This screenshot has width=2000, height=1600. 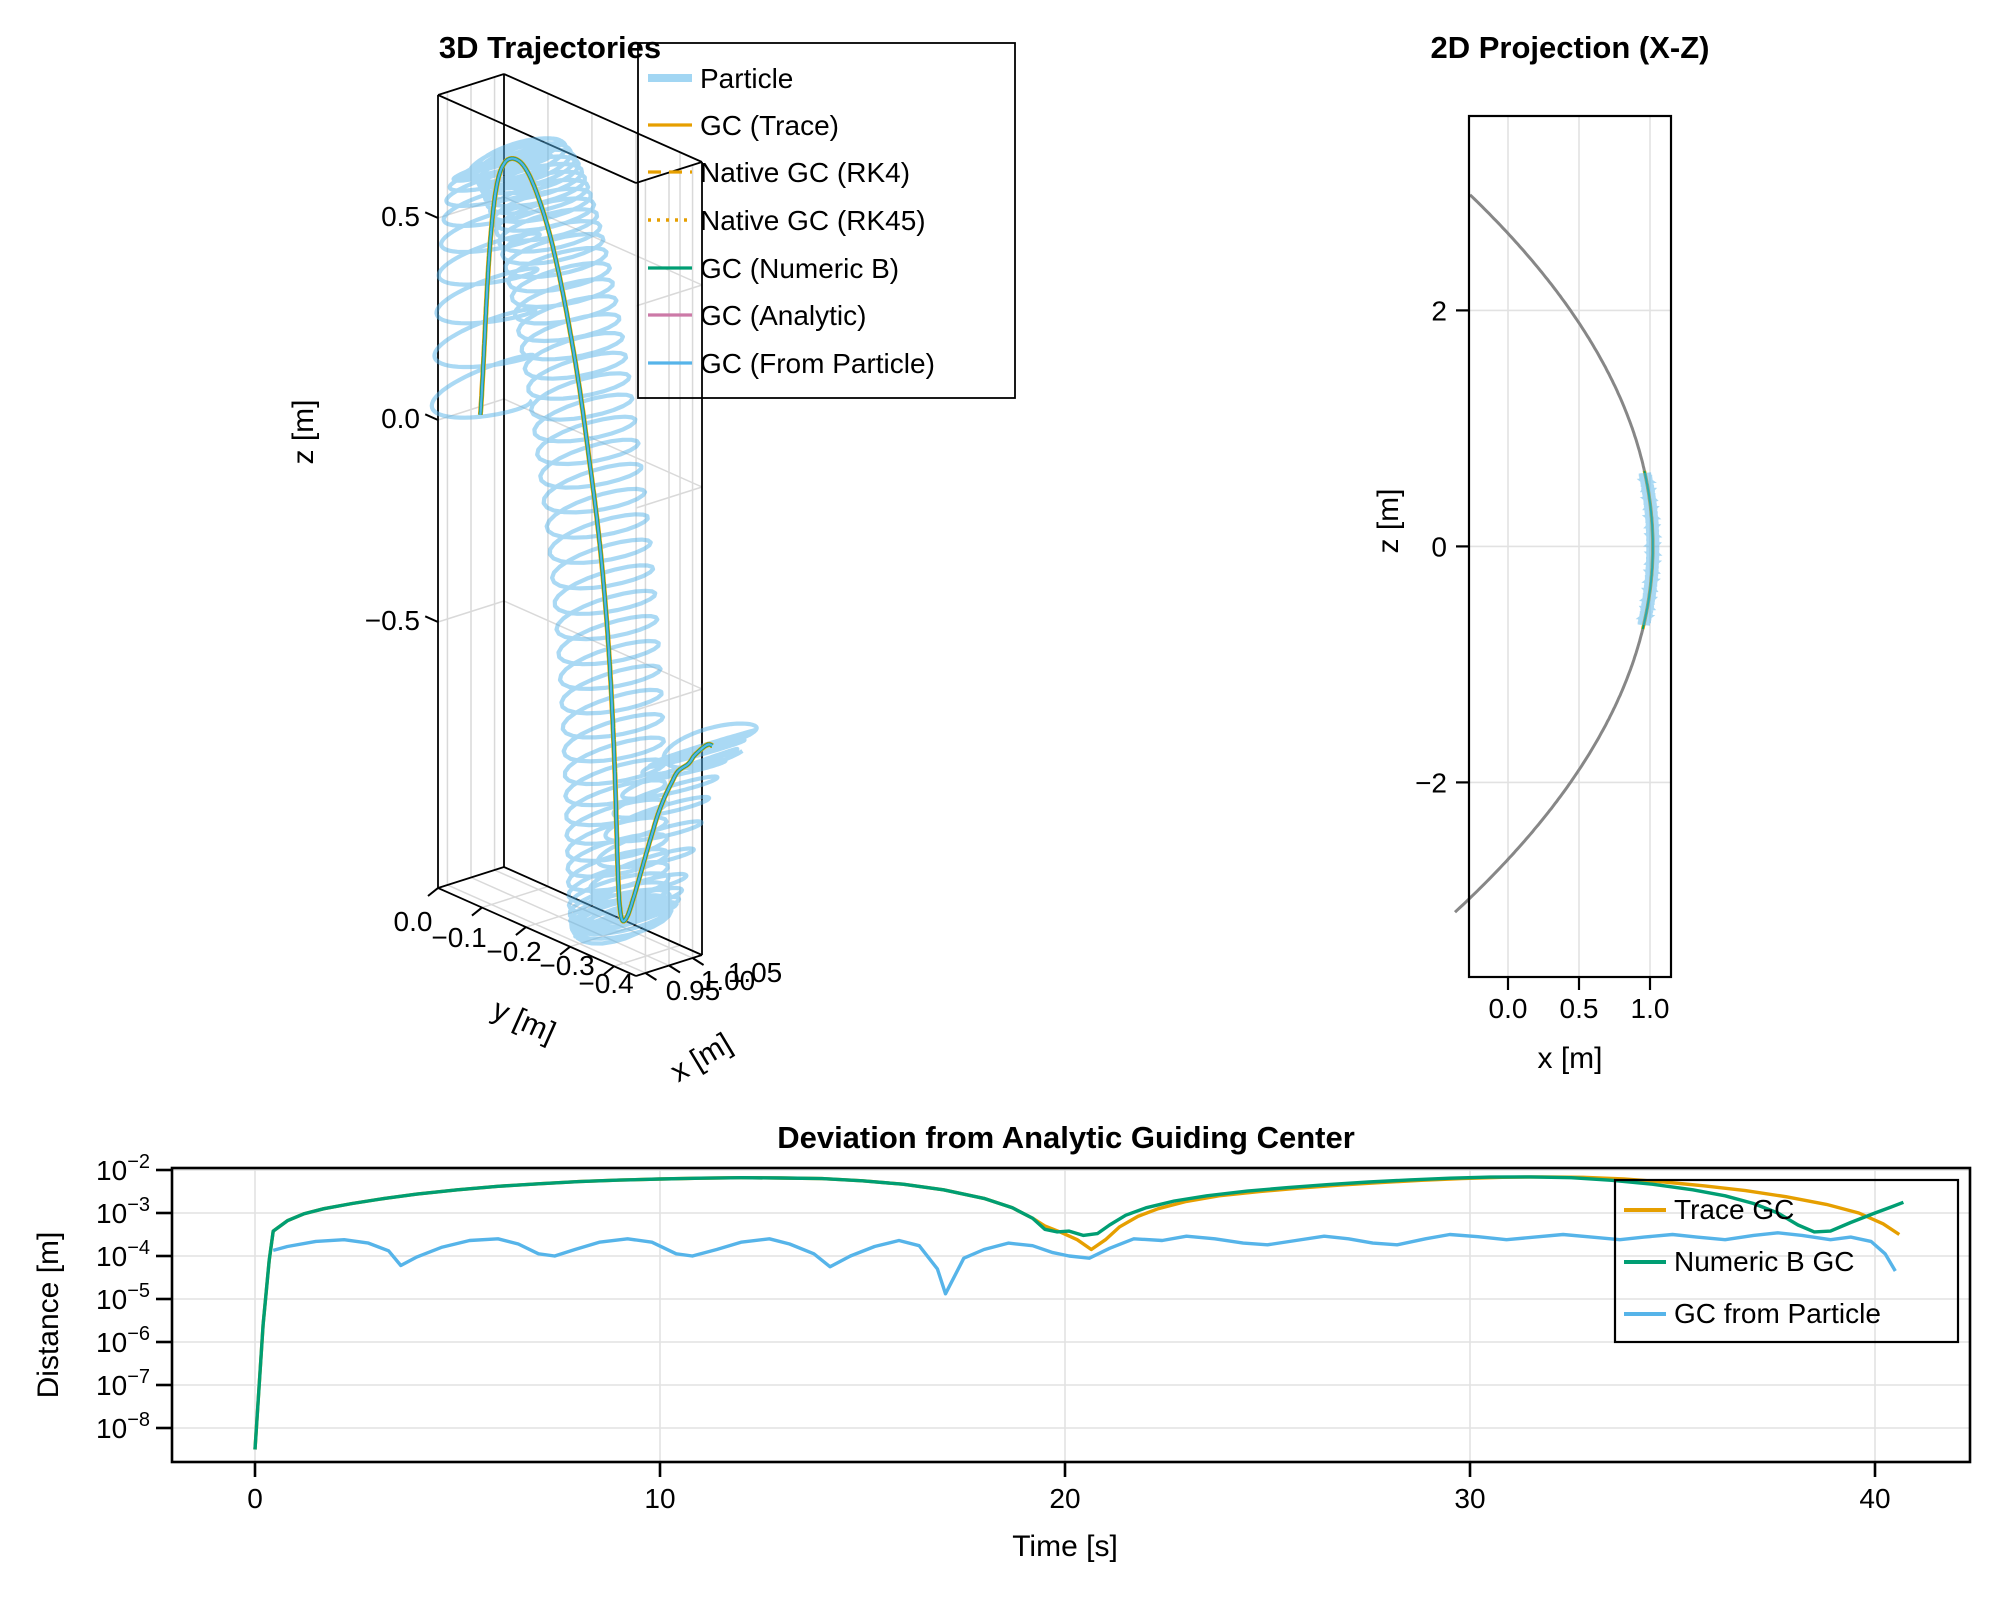 What do you see at coordinates (1439, 310) in the screenshot?
I see `ytick-label-2d: 2` at bounding box center [1439, 310].